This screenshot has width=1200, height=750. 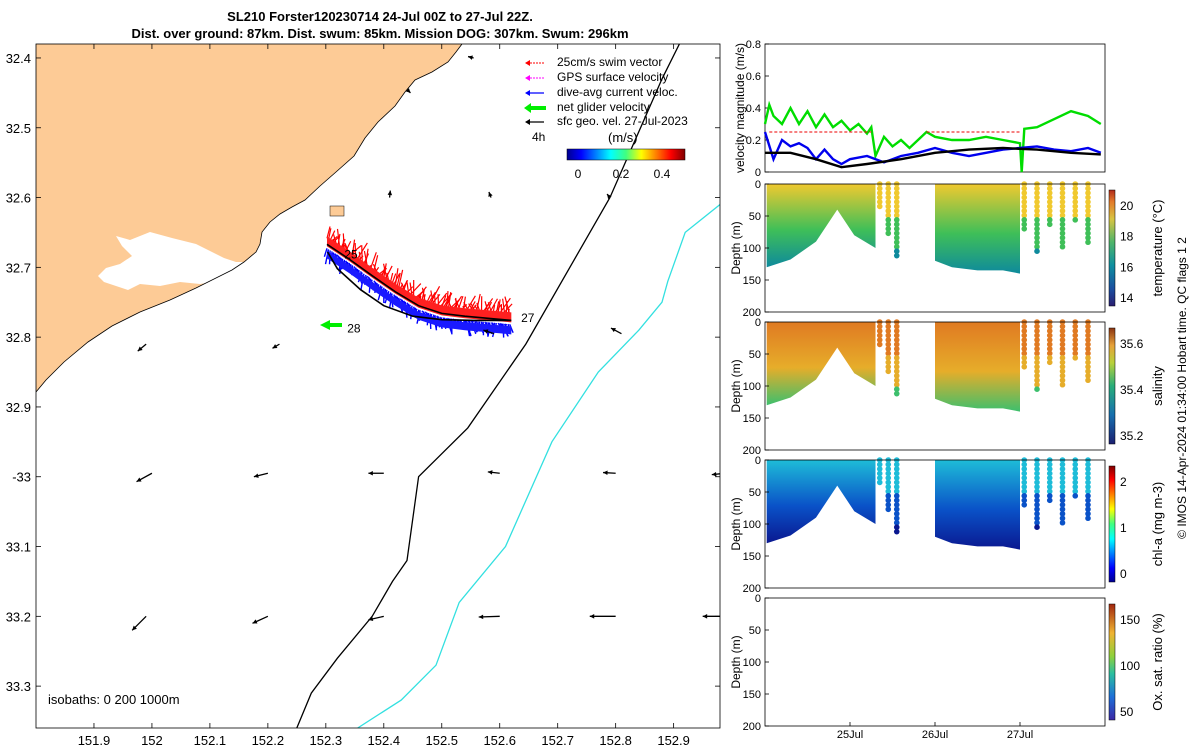 What do you see at coordinates (578, 174) in the screenshot?
I see `speed-colorbar-tick-0: 0` at bounding box center [578, 174].